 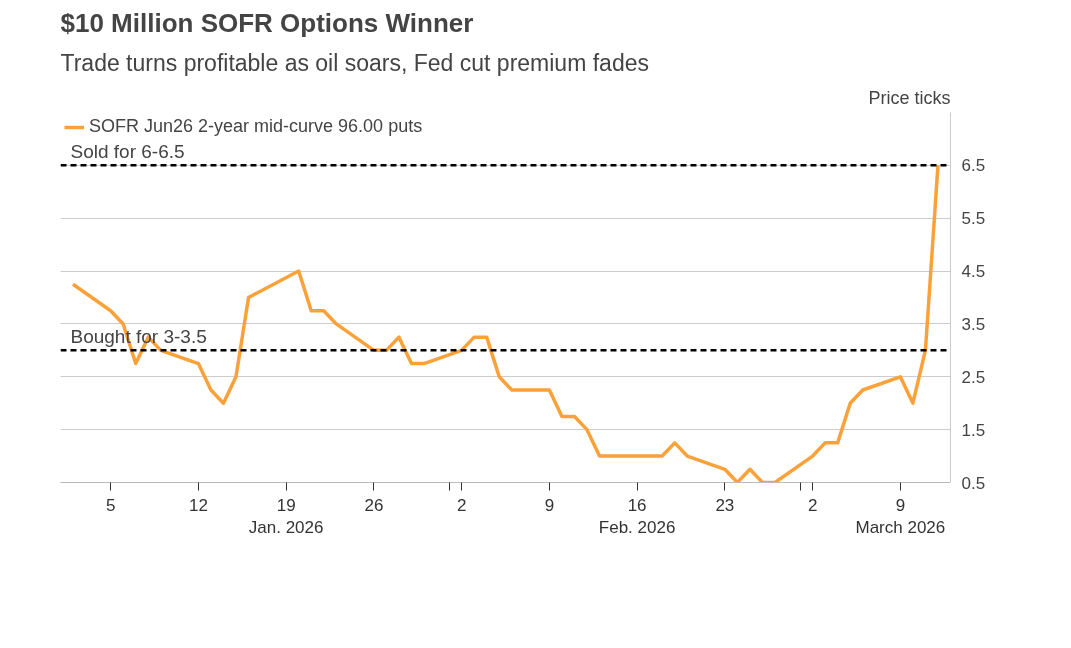 What do you see at coordinates (909, 97) in the screenshot?
I see `y-axis-title: Price ticks` at bounding box center [909, 97].